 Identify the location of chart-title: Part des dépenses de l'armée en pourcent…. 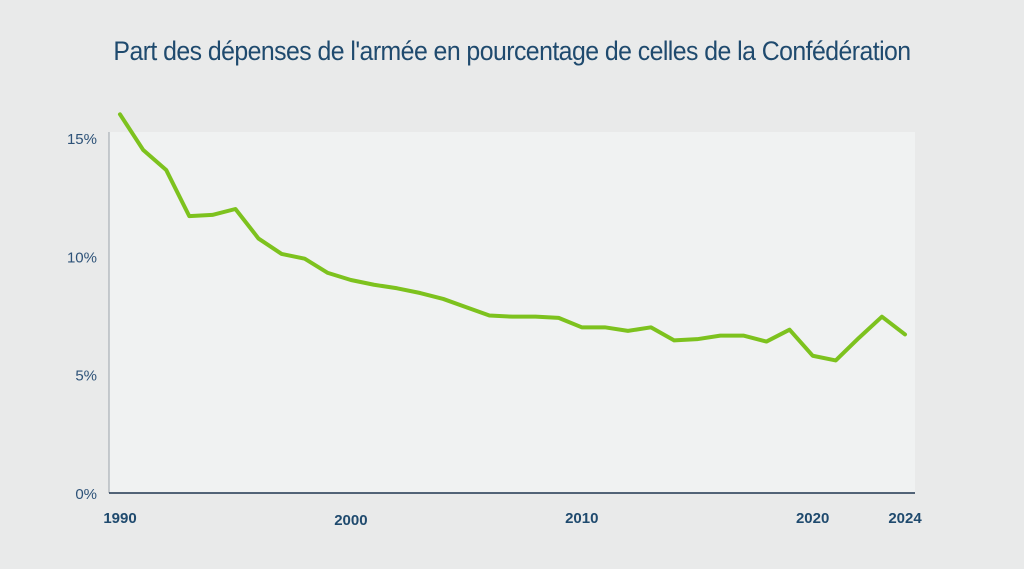
(512, 51).